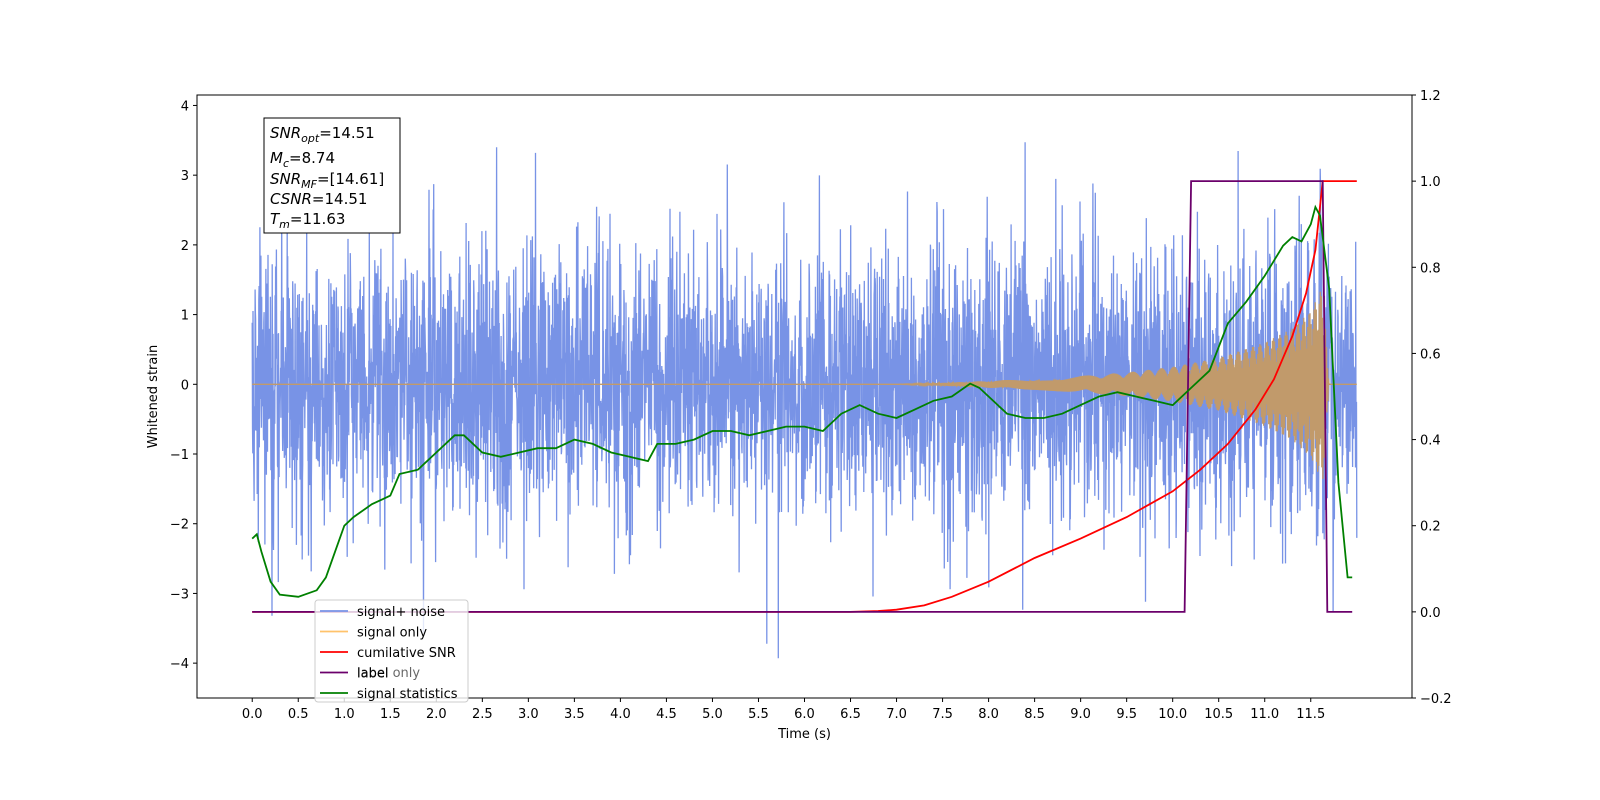  I want to click on legend-frame, so click(391, 651).